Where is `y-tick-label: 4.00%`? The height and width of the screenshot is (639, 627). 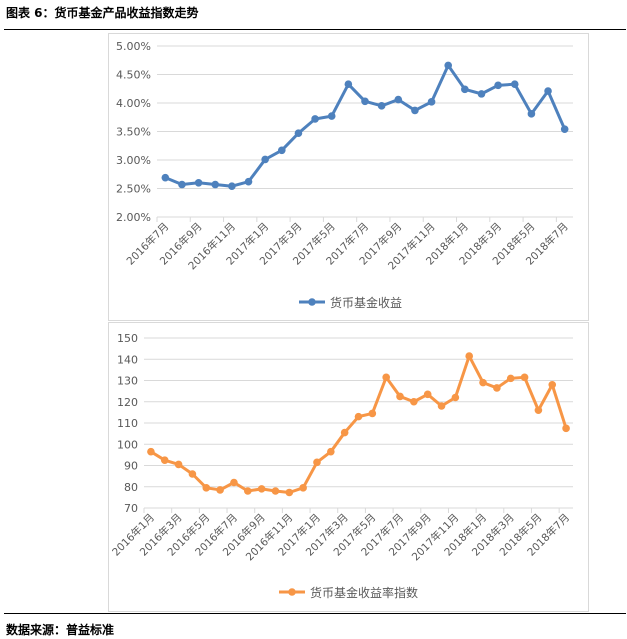
y-tick-label: 4.00% is located at coordinates (133, 103).